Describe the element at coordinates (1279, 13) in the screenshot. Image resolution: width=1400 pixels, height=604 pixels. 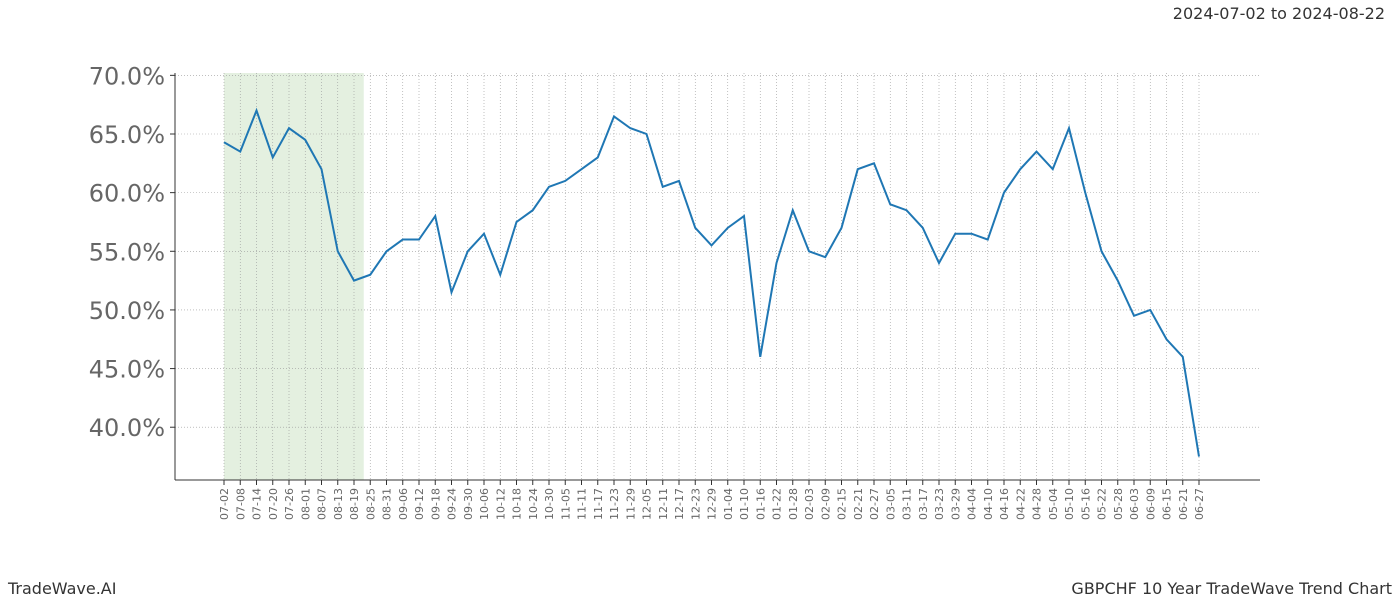
I see `date-range: 2024-07-02 to 2024-08-22` at that location.